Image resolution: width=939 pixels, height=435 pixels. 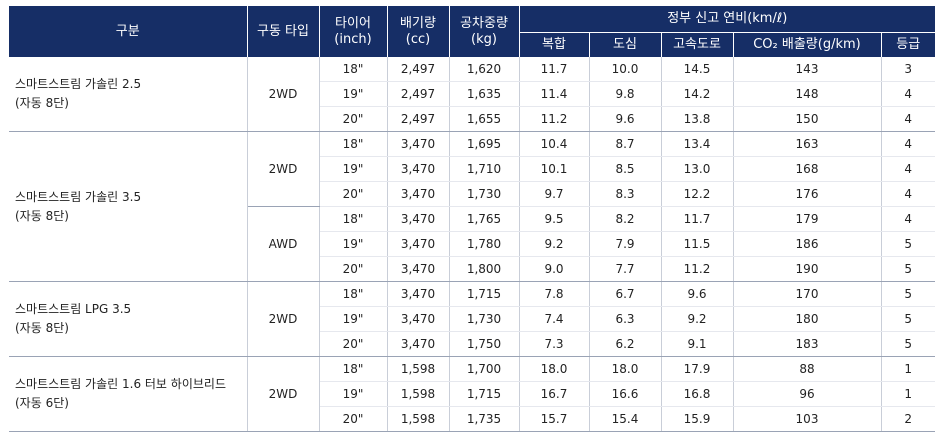 I want to click on co2-cell: 163, so click(x=807, y=144).